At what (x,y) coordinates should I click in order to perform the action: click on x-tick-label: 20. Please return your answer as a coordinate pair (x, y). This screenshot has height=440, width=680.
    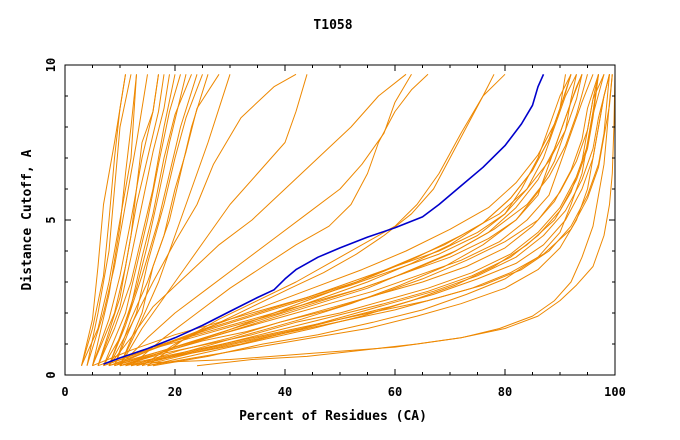
    Looking at the image, I should click on (175, 392).